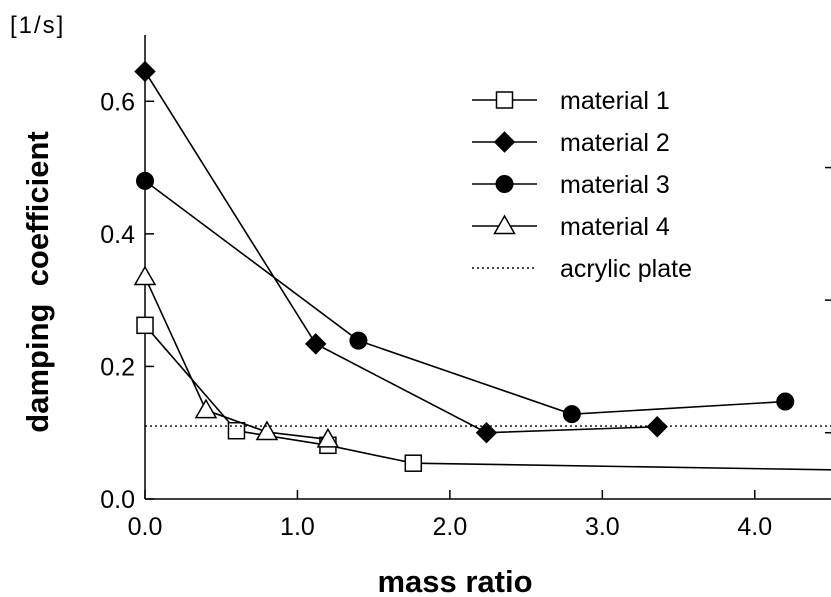 Image resolution: width=831 pixels, height=597 pixels. Describe the element at coordinates (615, 143) in the screenshot. I see `legend-label: material 2` at that location.